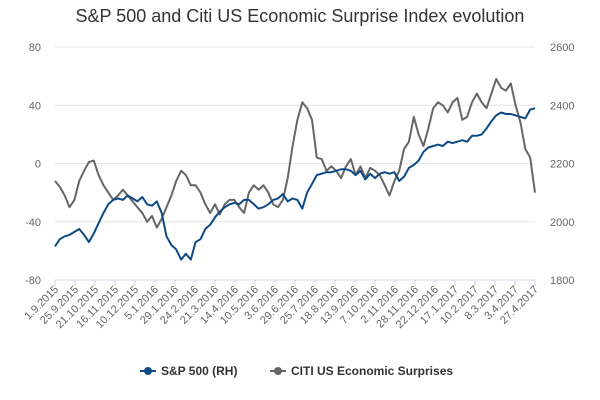  Describe the element at coordinates (33, 281) in the screenshot. I see `y-left-tick-label: -80` at that location.